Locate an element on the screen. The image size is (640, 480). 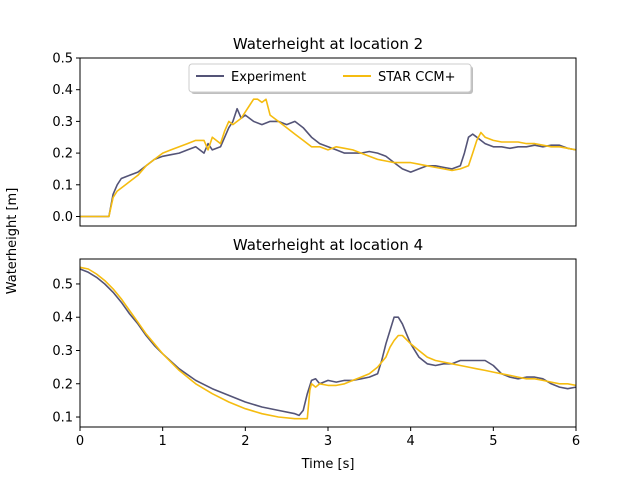
y-tick-label: 0.0 is located at coordinates (62, 217).